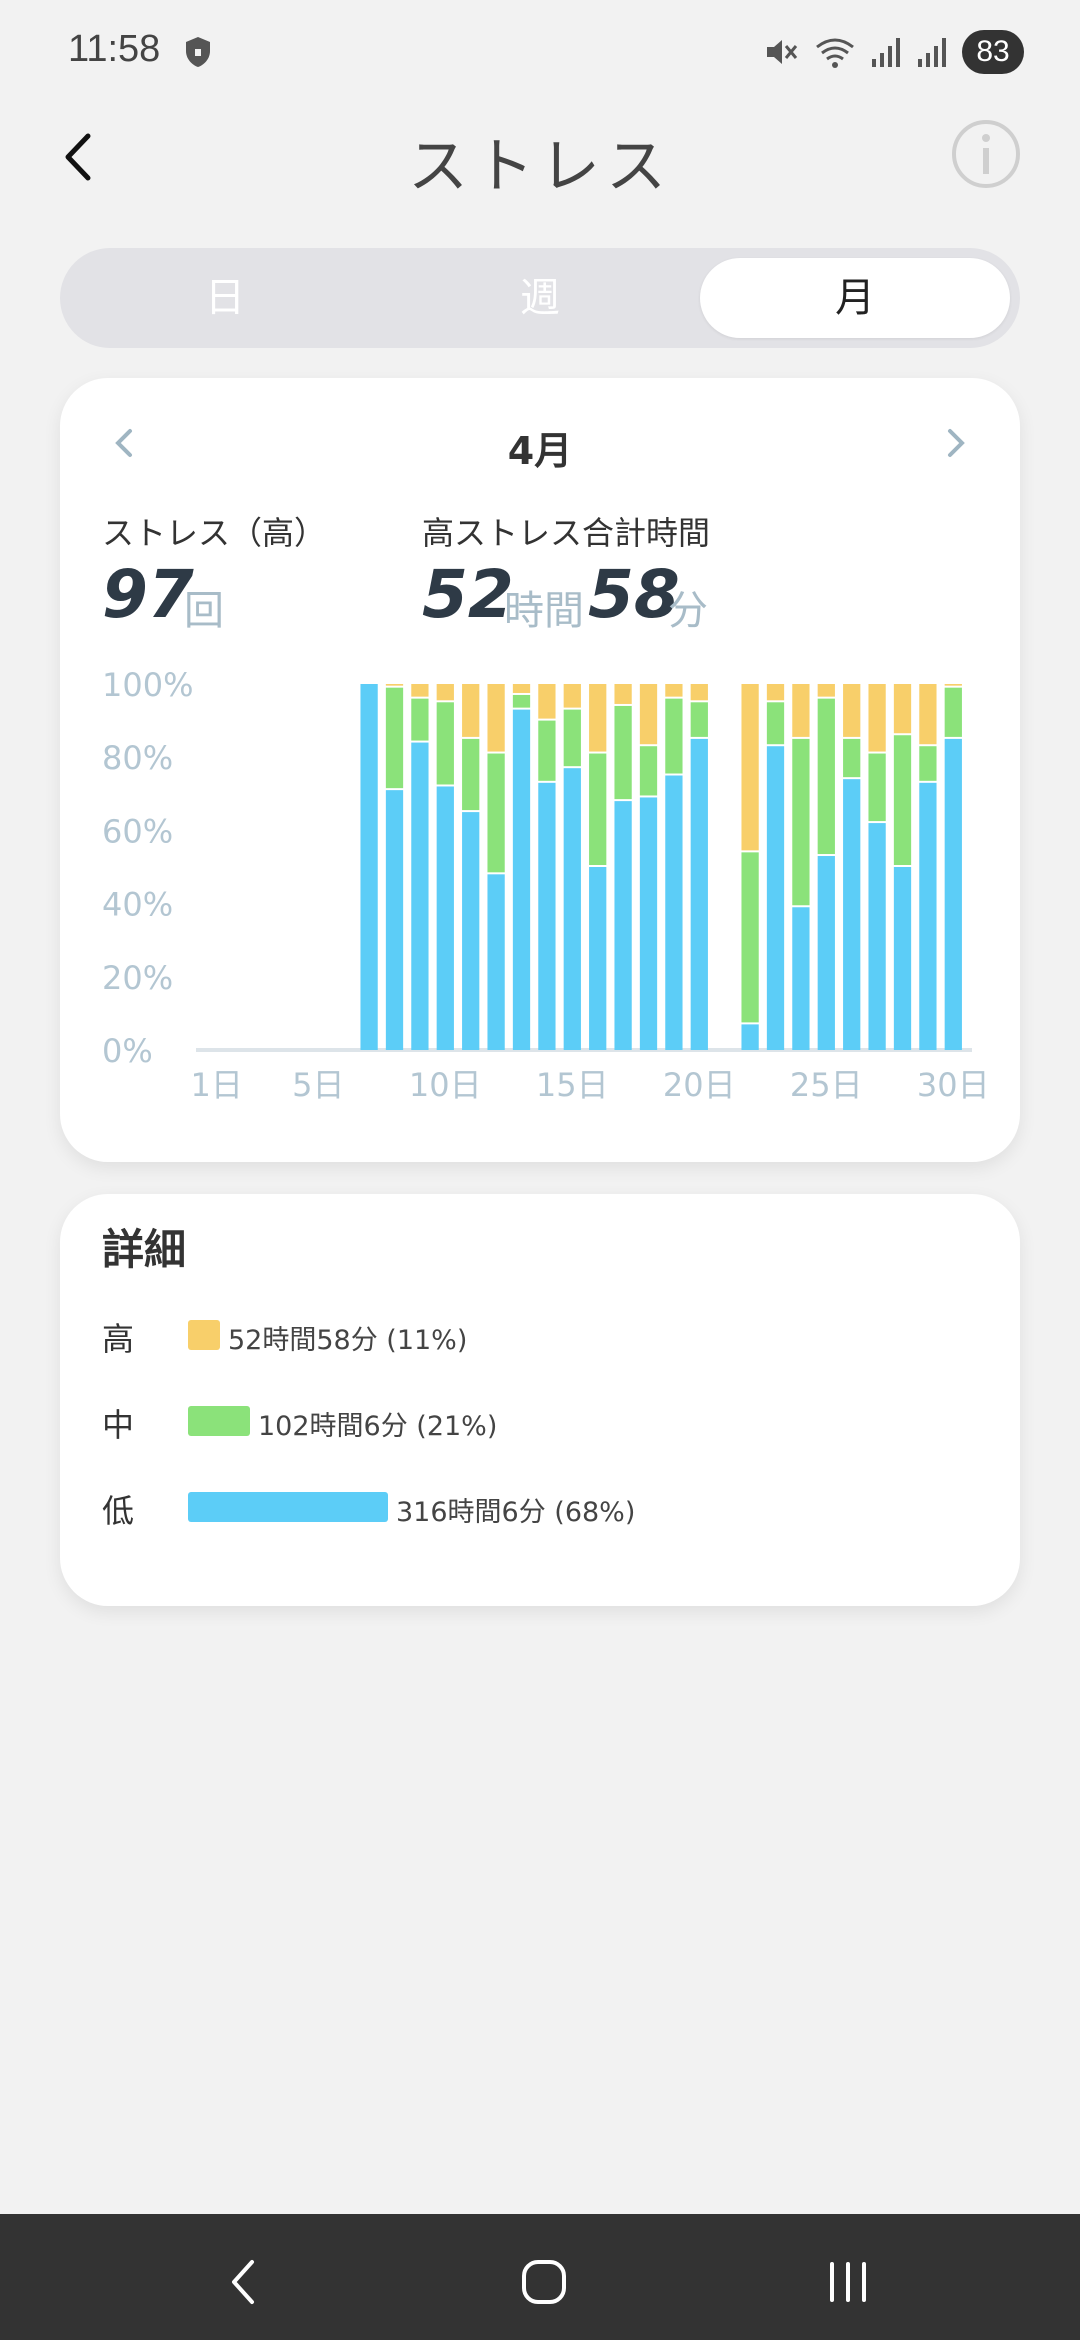 The width and height of the screenshot is (1080, 2340). Describe the element at coordinates (244, 2282) in the screenshot. I see `nav-back-icon` at that location.